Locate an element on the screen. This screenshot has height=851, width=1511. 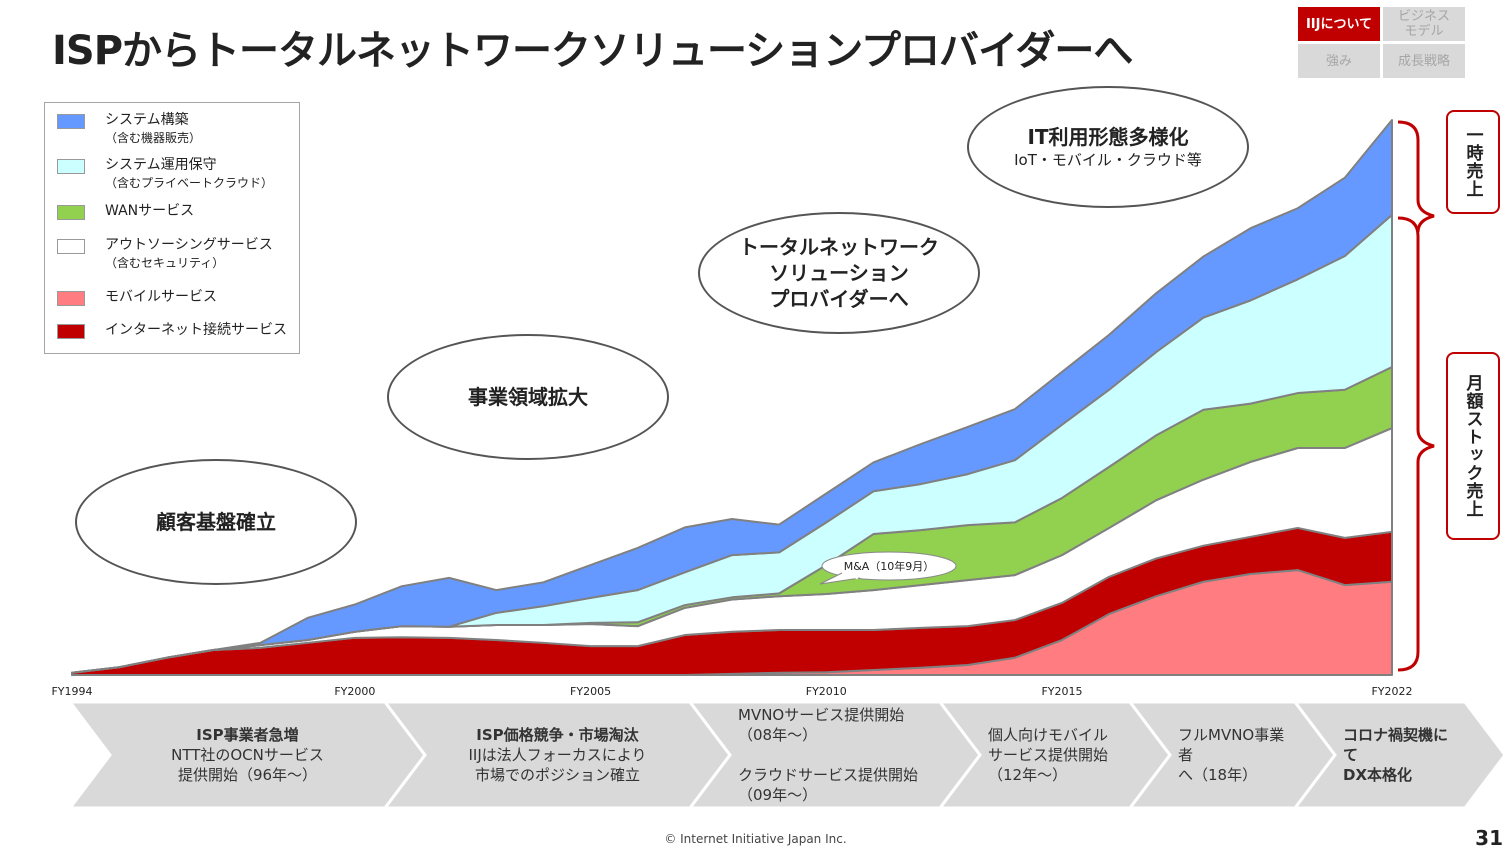
legend-label: WANサービス is located at coordinates (150, 211).